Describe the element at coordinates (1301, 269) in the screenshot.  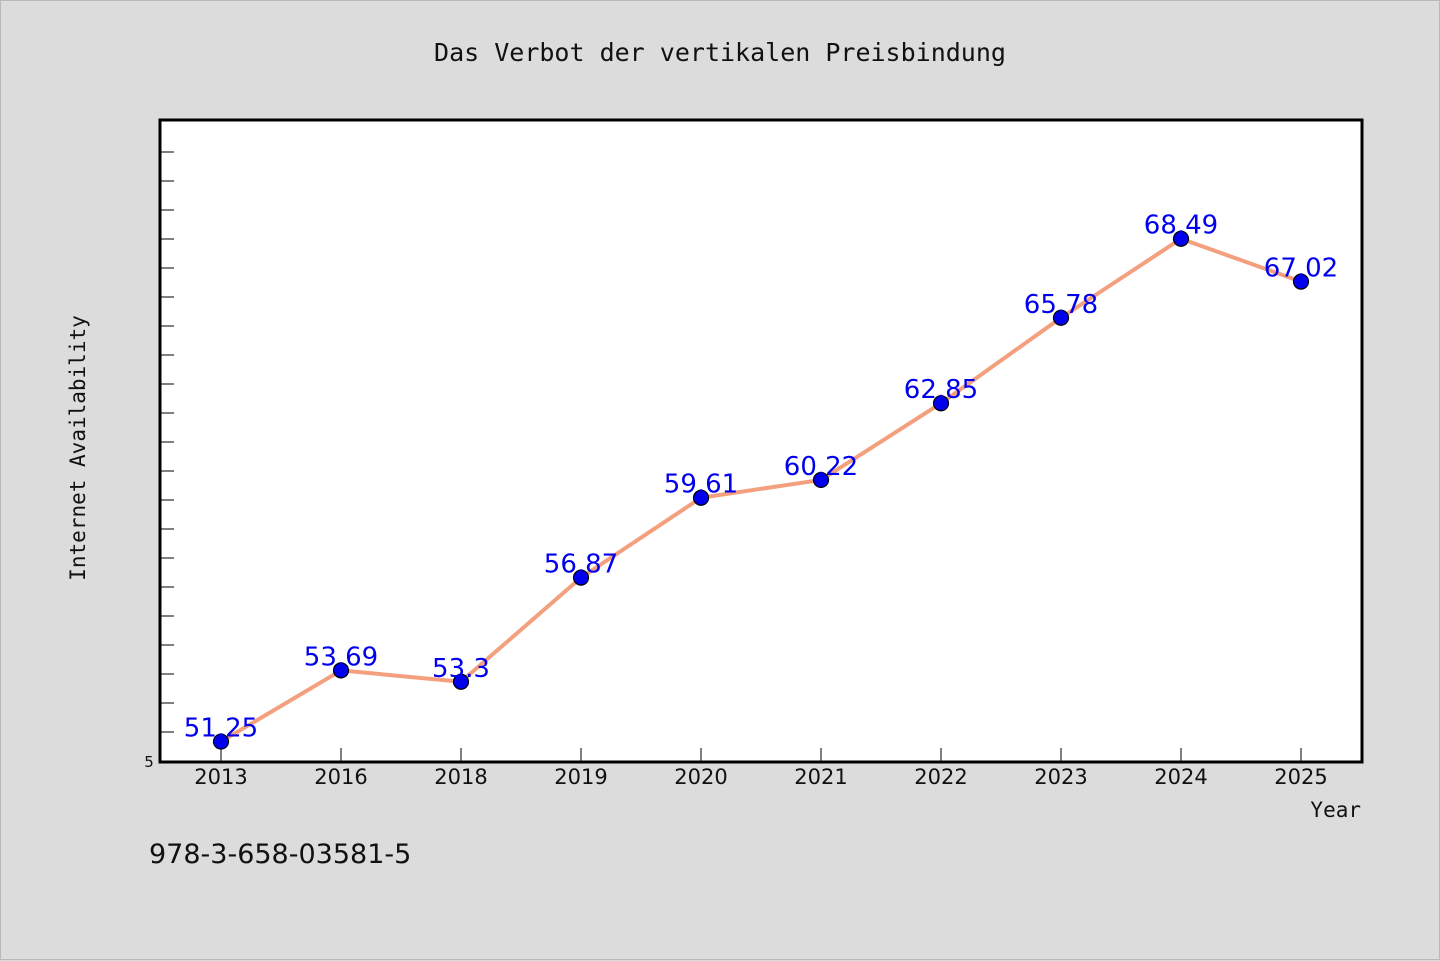
I see `data-label: 67.02` at that location.